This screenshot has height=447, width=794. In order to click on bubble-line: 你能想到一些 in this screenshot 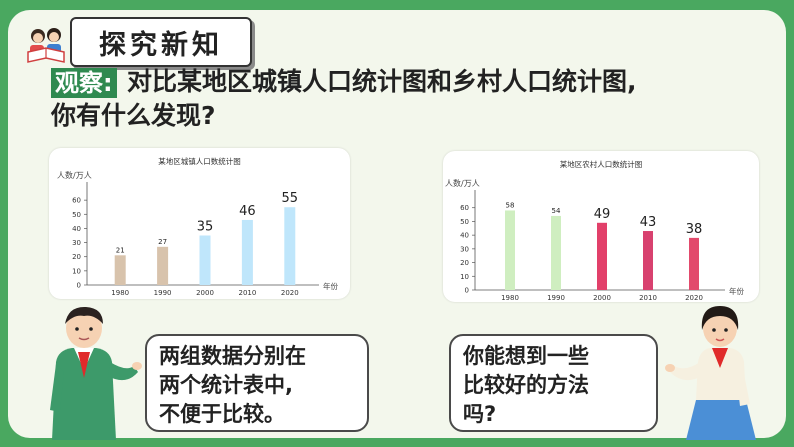, I will do `click(526, 356)`.